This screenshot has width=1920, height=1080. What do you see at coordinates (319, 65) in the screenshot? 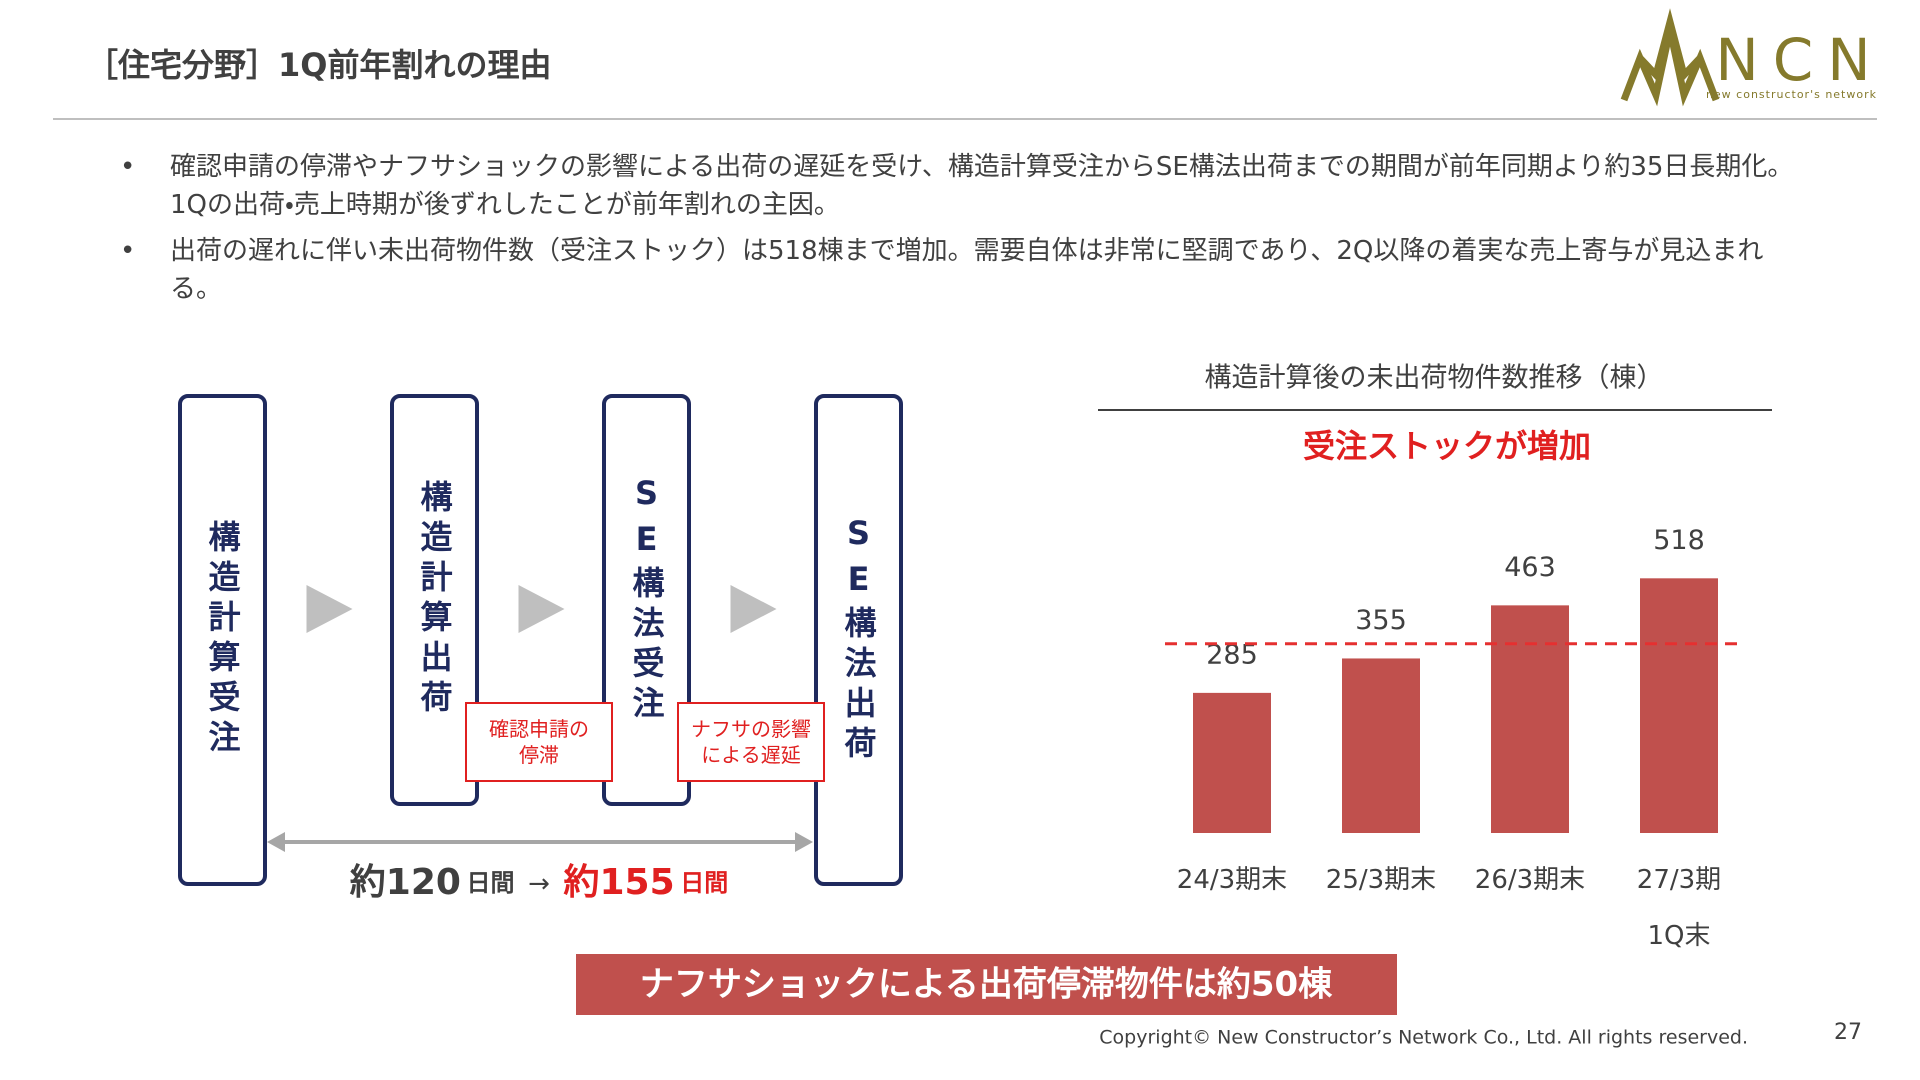
I see `slide-title: ［住宅分野］1Q前年割れの理由` at bounding box center [319, 65].